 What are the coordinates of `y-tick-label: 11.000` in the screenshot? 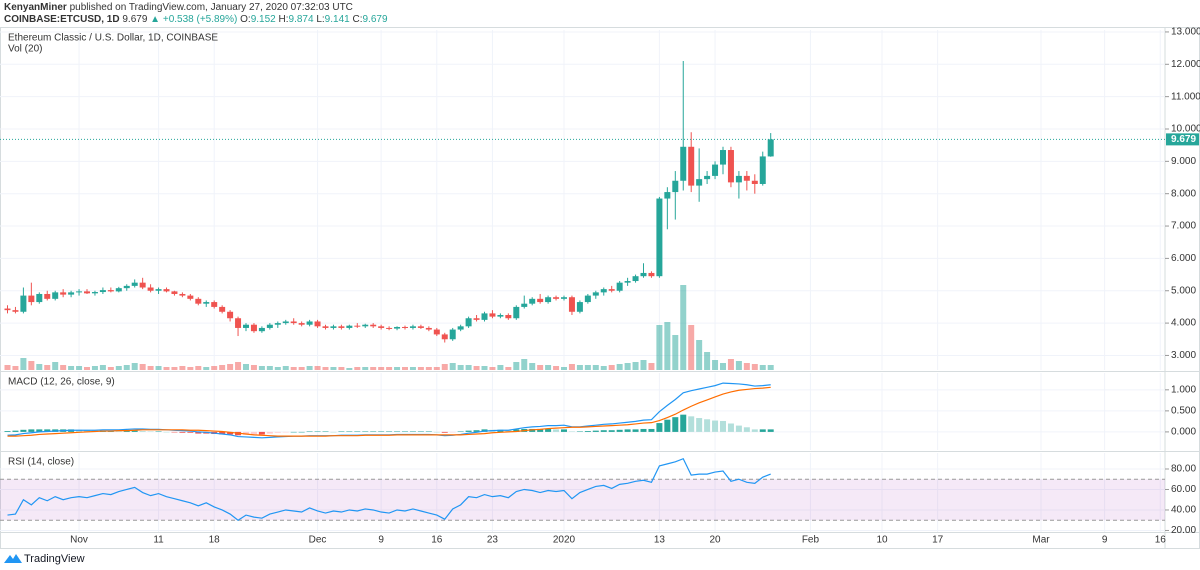 It's located at (1185, 96).